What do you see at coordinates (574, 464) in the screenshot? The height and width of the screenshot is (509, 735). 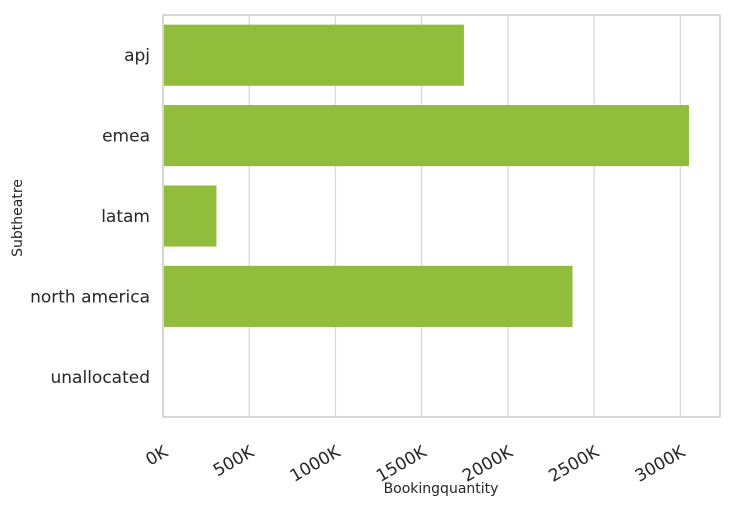 I see `x-tick-label: 2500K` at bounding box center [574, 464].